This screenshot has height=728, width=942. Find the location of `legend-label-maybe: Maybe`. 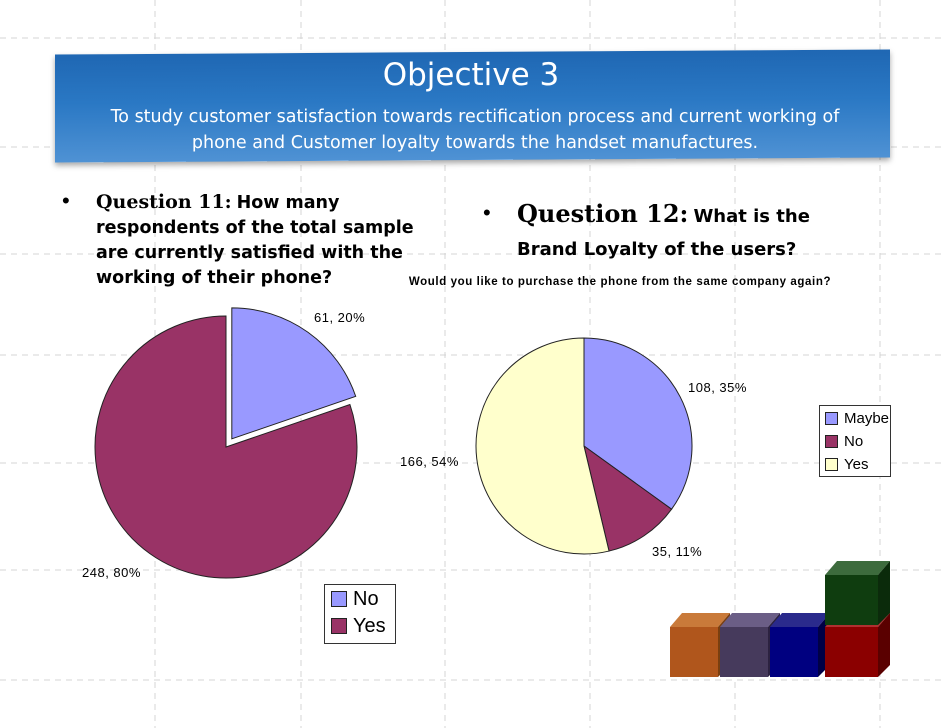

legend-label-maybe: Maybe is located at coordinates (867, 418).